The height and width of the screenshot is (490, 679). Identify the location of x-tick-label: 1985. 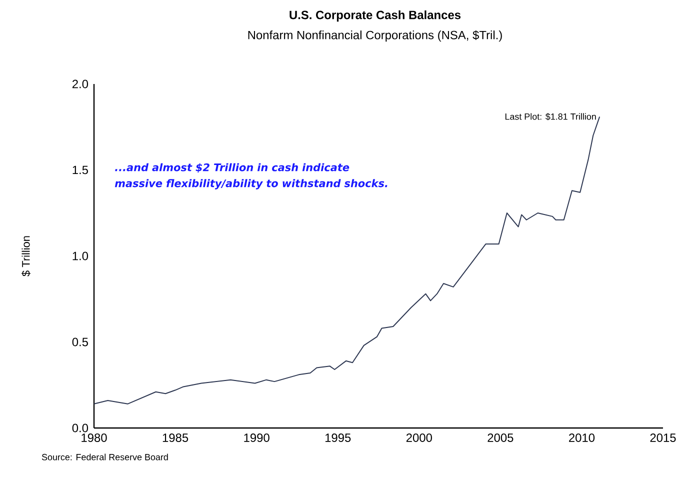
(175, 438).